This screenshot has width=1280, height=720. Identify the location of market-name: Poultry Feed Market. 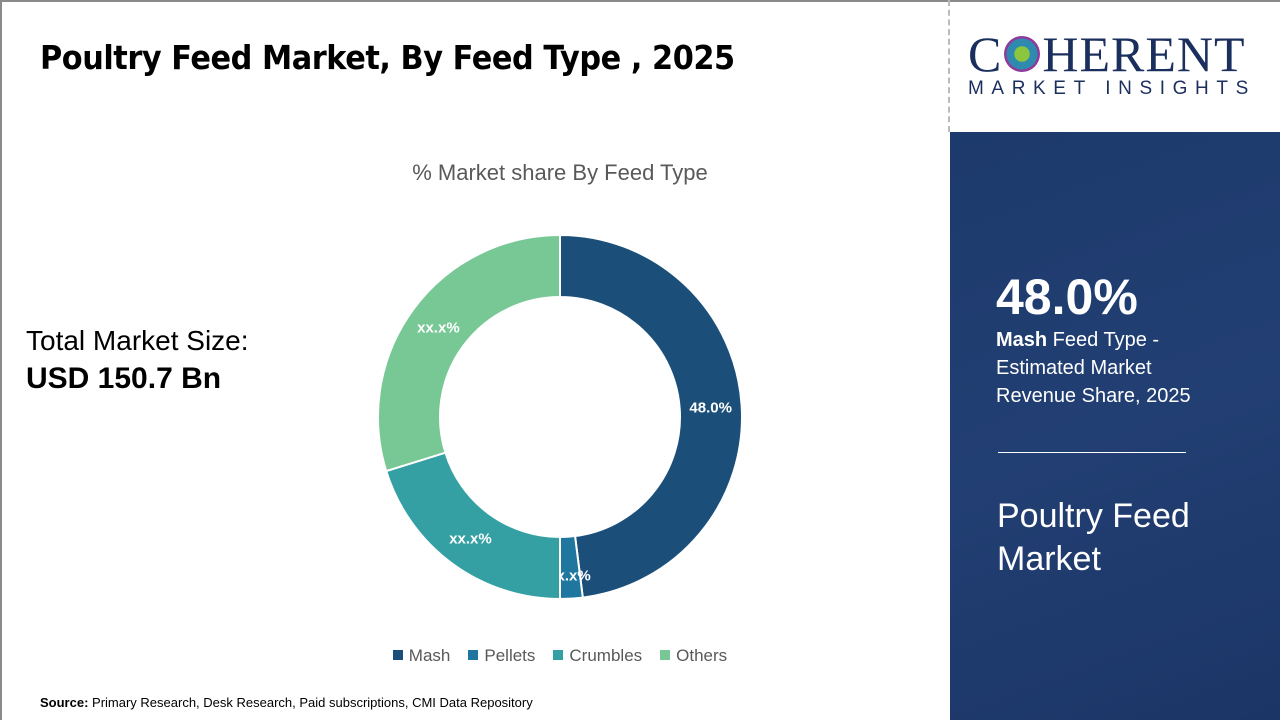
(1093, 537).